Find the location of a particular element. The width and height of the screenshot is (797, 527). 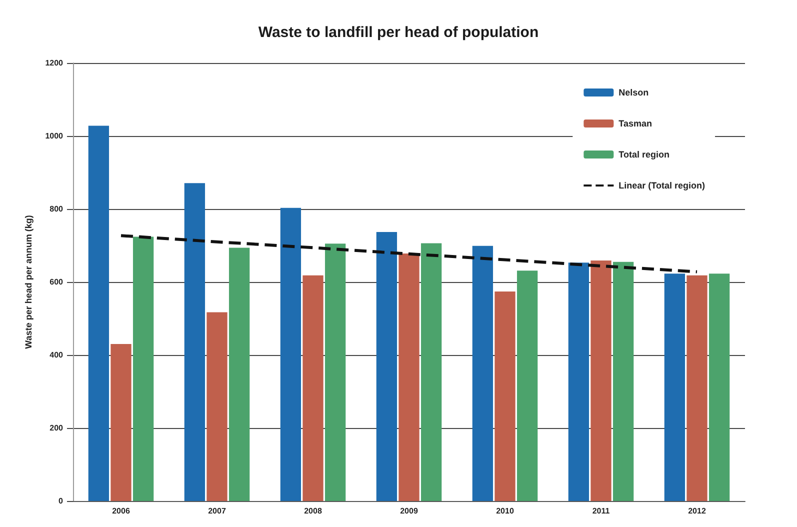

x-tick-label: 2007 is located at coordinates (217, 511).